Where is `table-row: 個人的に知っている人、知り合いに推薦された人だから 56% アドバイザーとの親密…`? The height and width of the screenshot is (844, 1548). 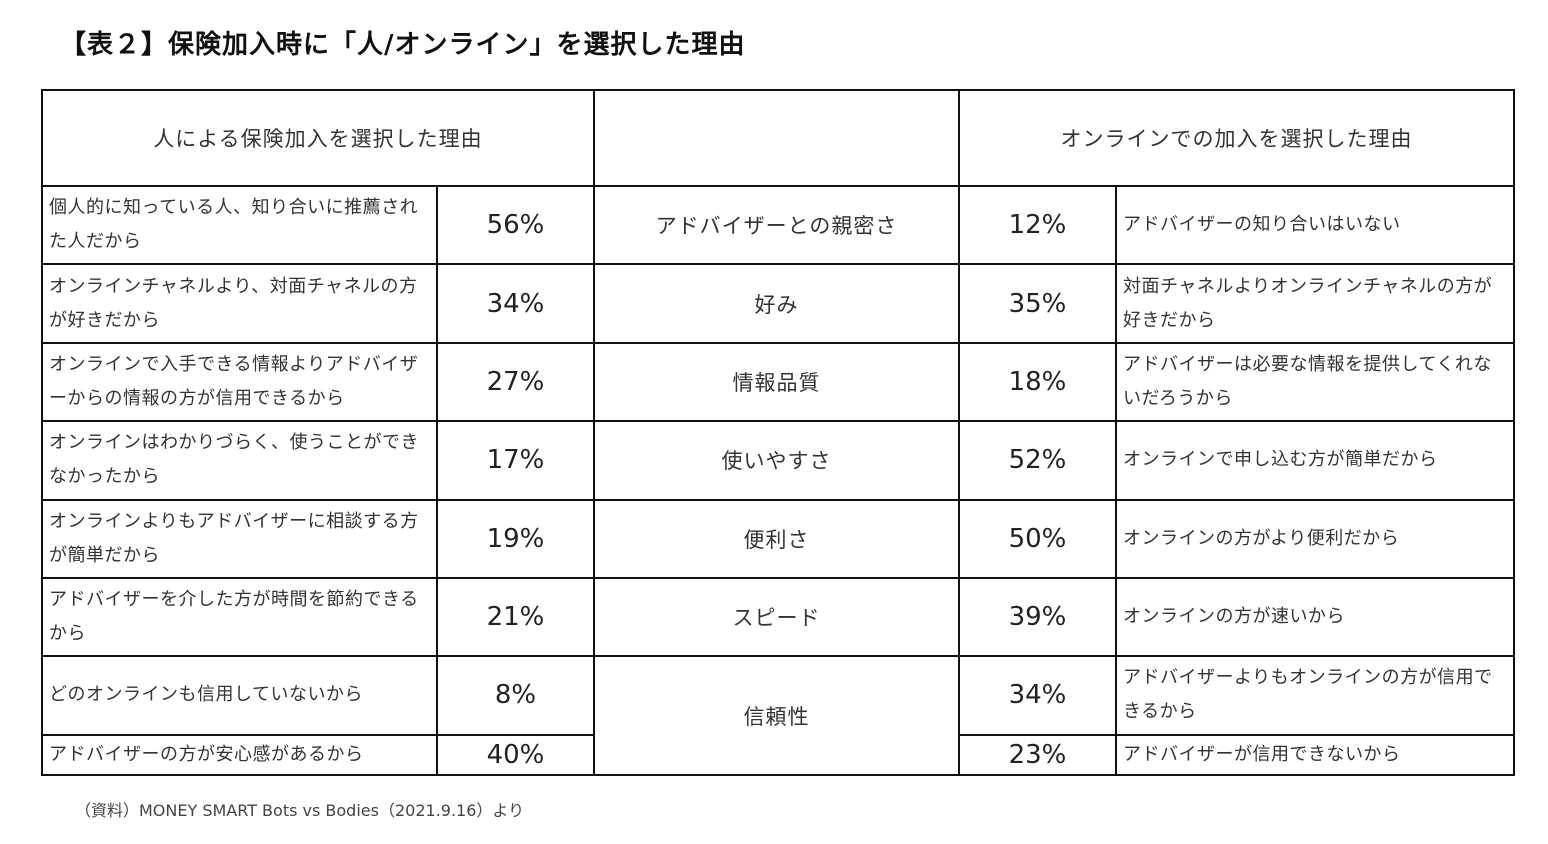 table-row: 個人的に知っている人、知り合いに推薦された人だから 56% アドバイザーとの親密… is located at coordinates (778, 225).